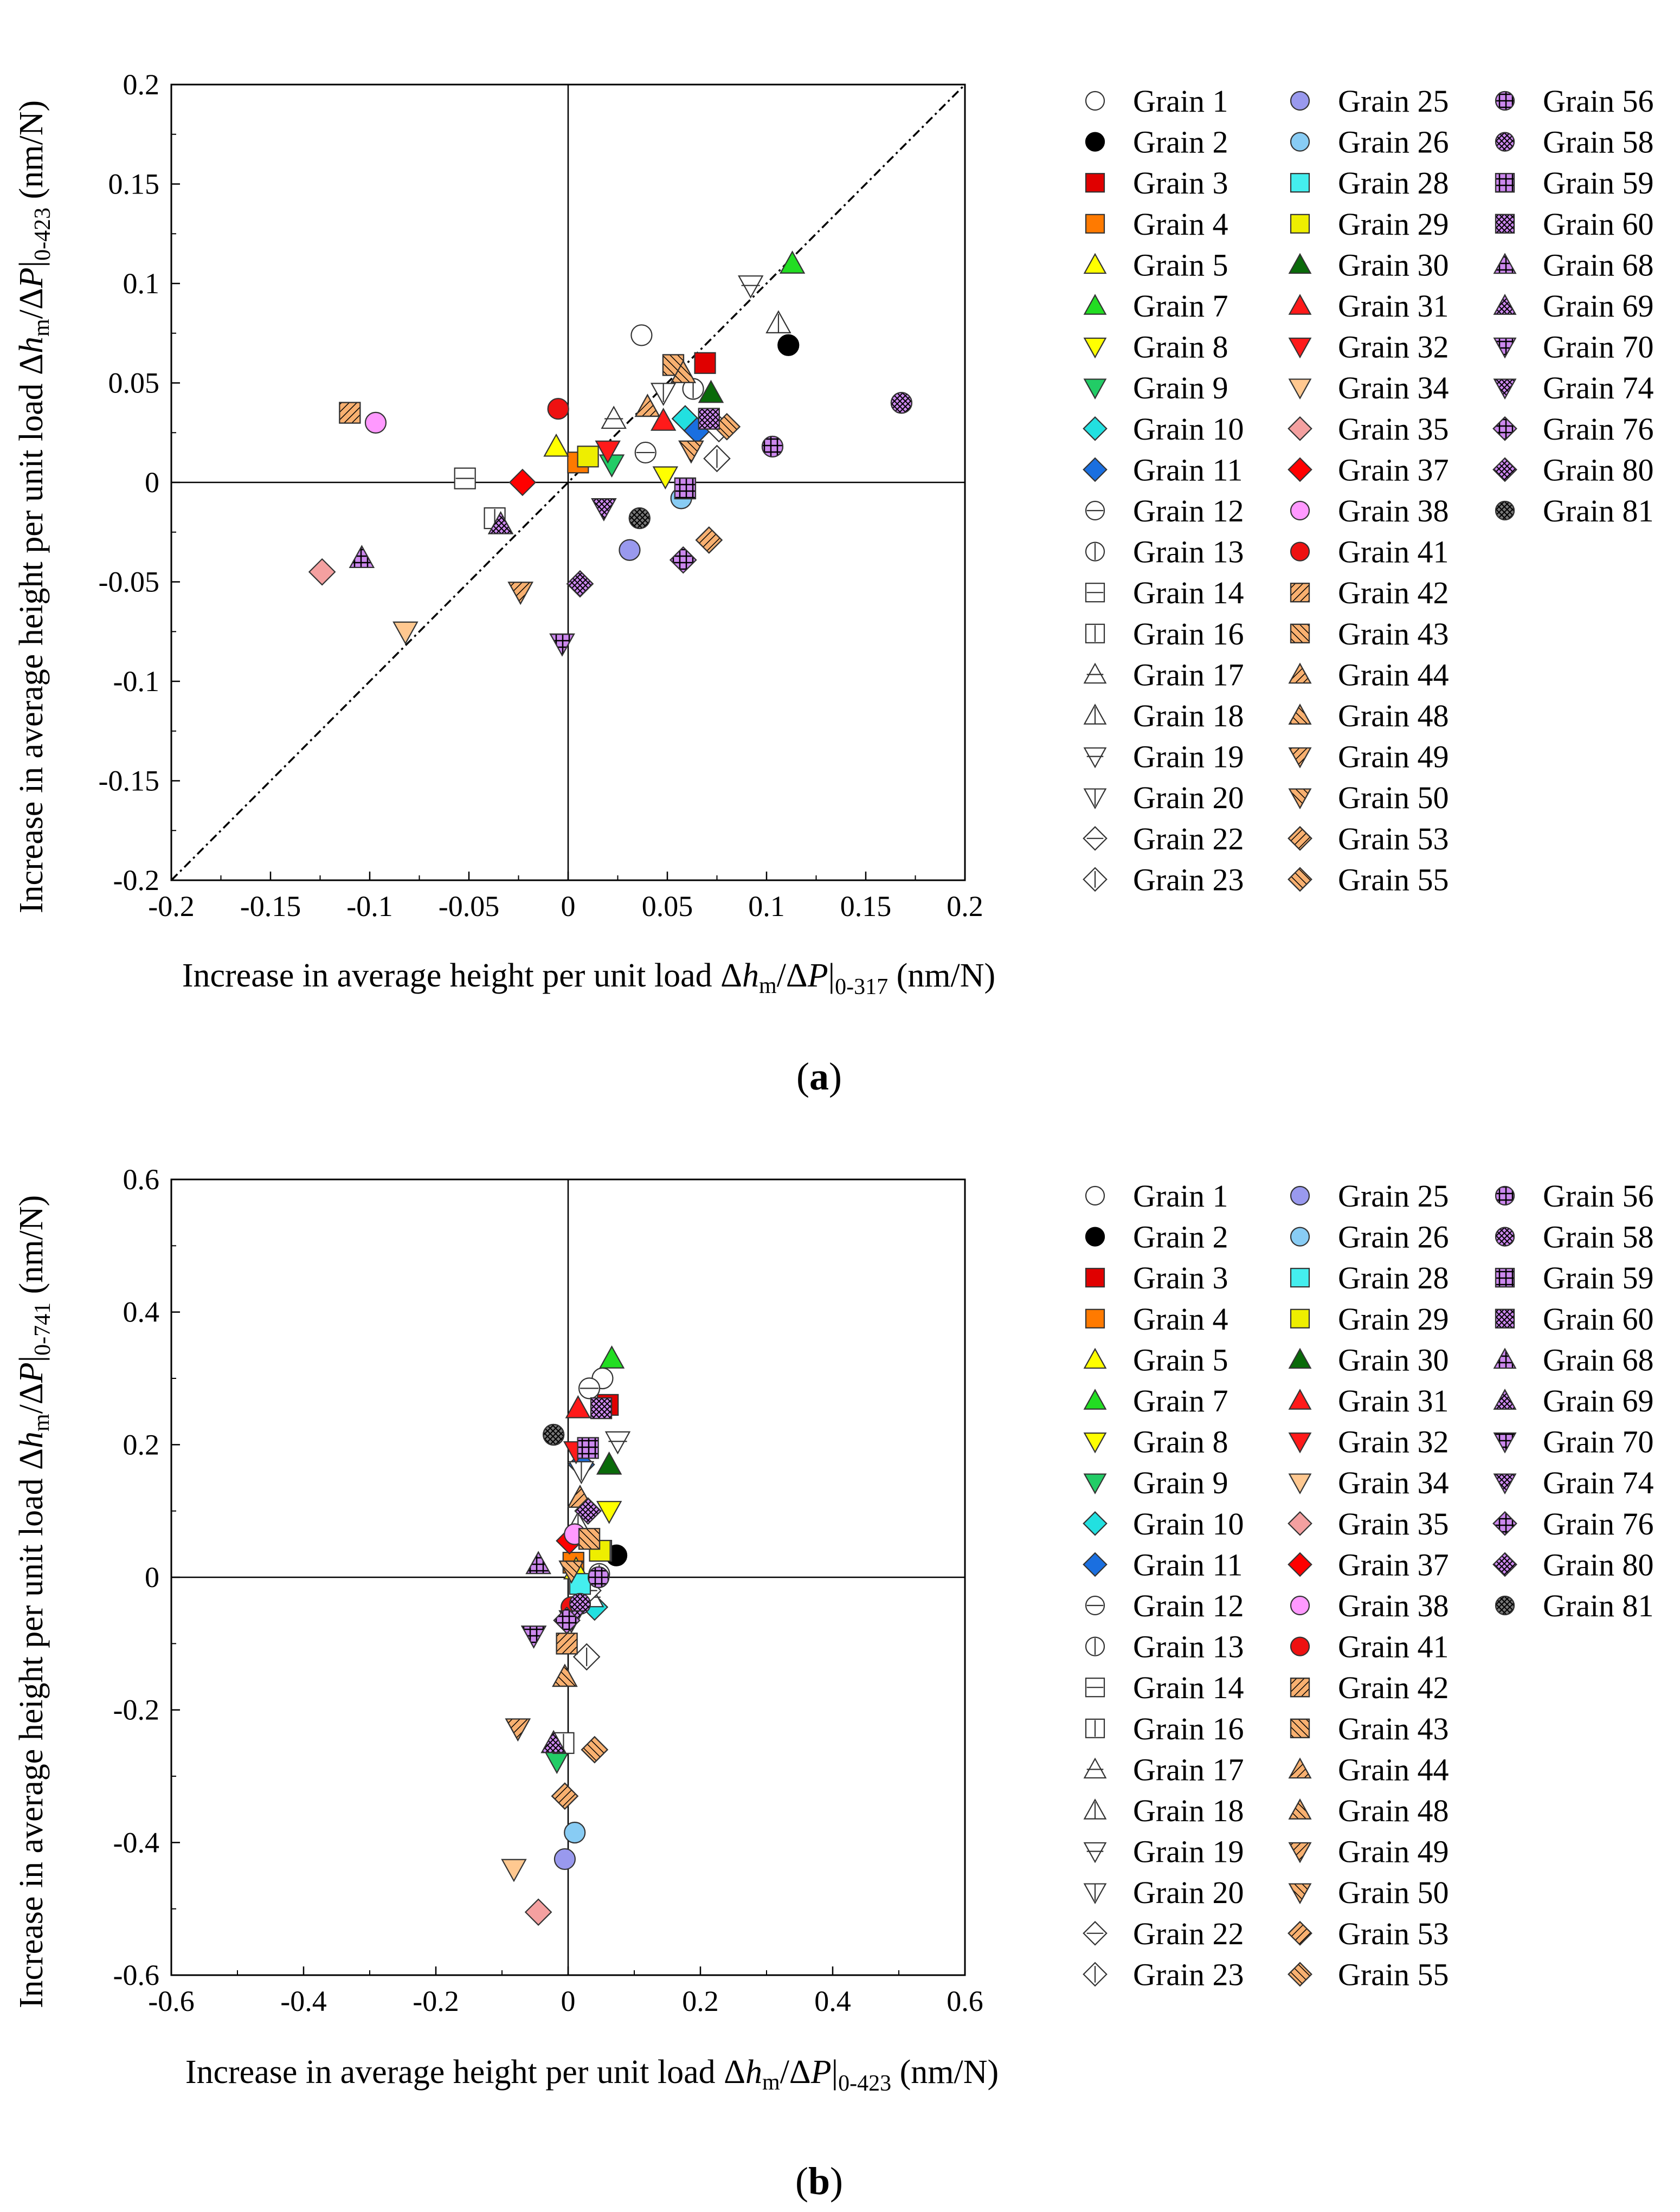 The height and width of the screenshot is (2212, 1680). What do you see at coordinates (1188, 1974) in the screenshot?
I see `legend-label: Grain 23` at bounding box center [1188, 1974].